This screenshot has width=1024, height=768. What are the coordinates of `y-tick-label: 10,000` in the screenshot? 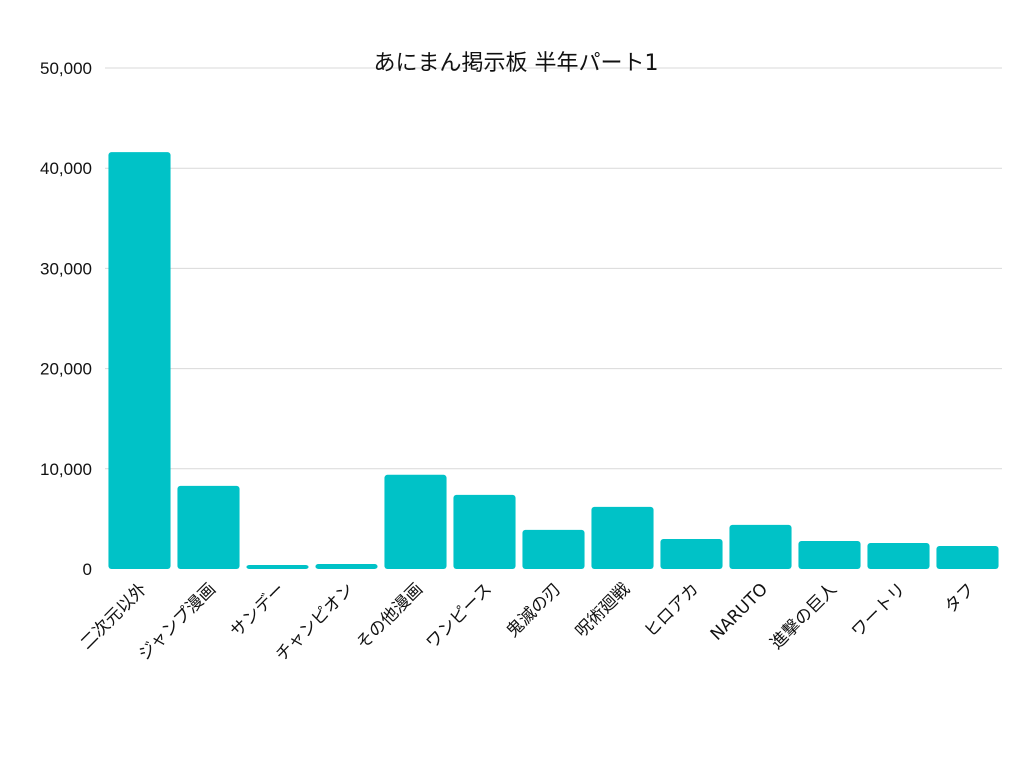 It's located at (66, 469).